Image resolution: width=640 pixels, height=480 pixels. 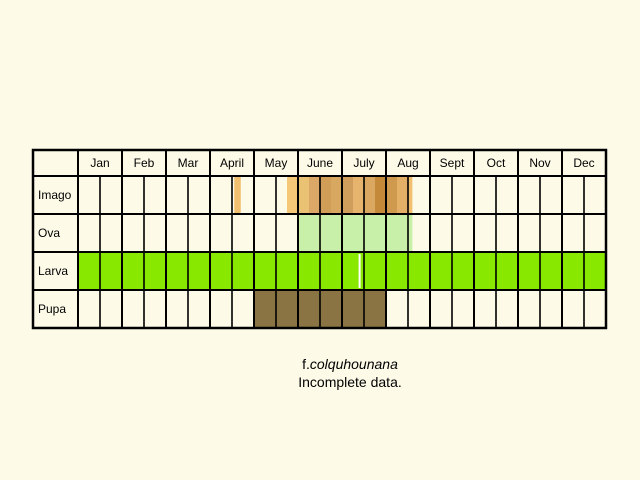 What do you see at coordinates (99, 163) in the screenshot?
I see `month-label: Jan` at bounding box center [99, 163].